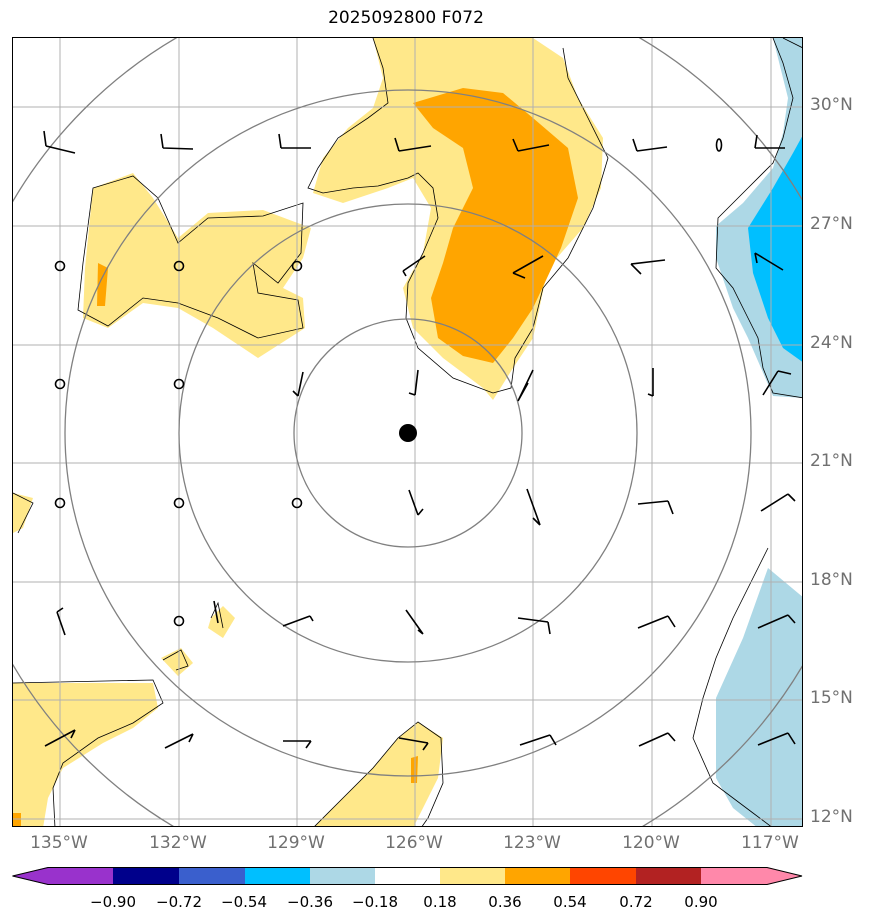  Describe the element at coordinates (505, 902) in the screenshot. I see `colorbar-tick-label: 0.36` at that location.